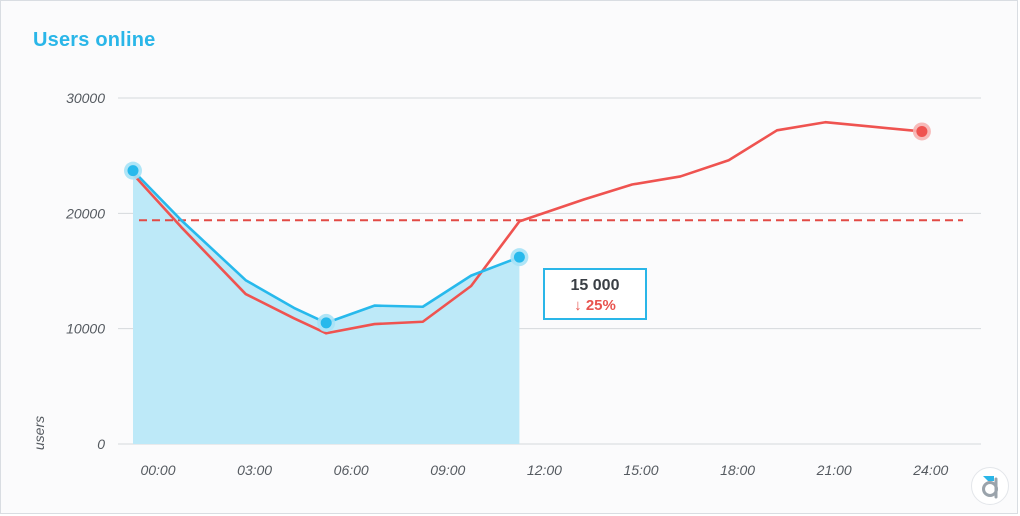  Describe the element at coordinates (930, 470) in the screenshot. I see `x-tick-label: 24:00` at that location.